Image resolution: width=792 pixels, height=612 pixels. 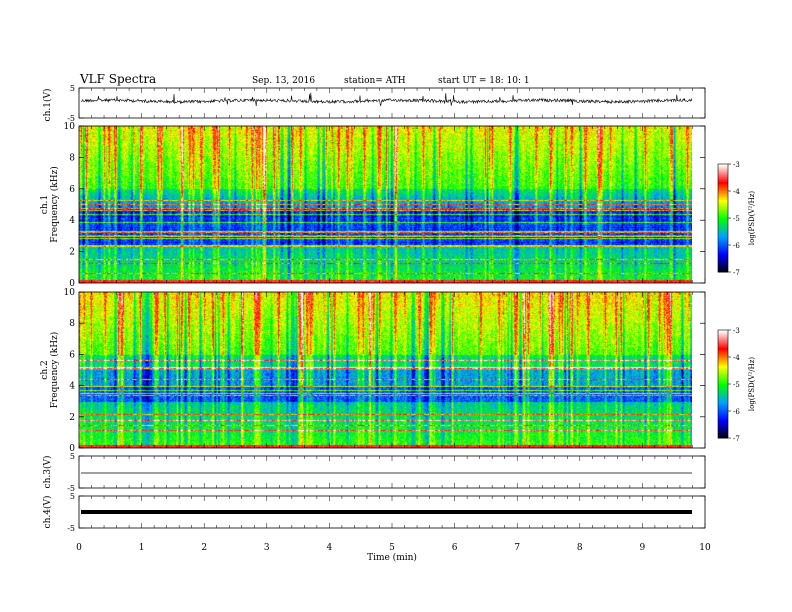 What do you see at coordinates (267, 548) in the screenshot?
I see `x-tick-label: 3` at bounding box center [267, 548].